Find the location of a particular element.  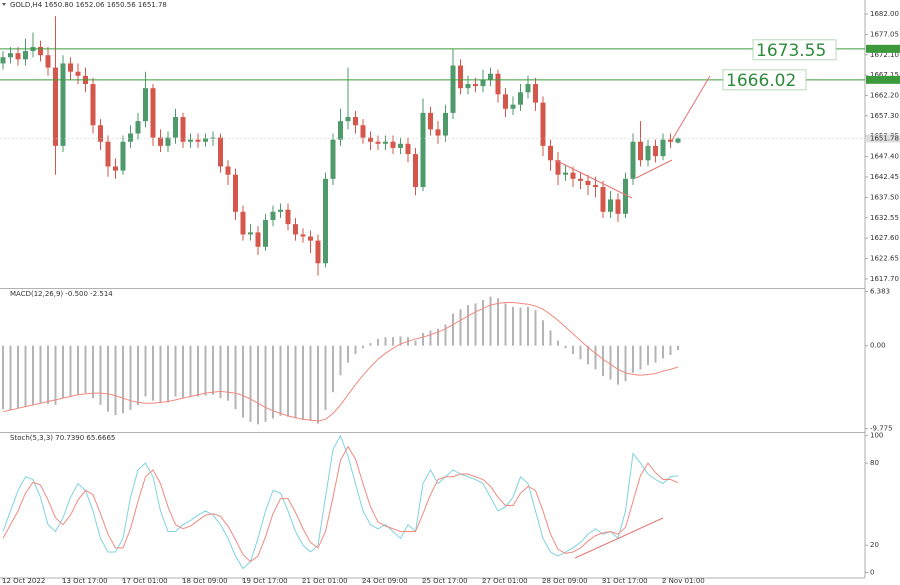

x-tick-label: 28 Oct 09:00 is located at coordinates (565, 581).